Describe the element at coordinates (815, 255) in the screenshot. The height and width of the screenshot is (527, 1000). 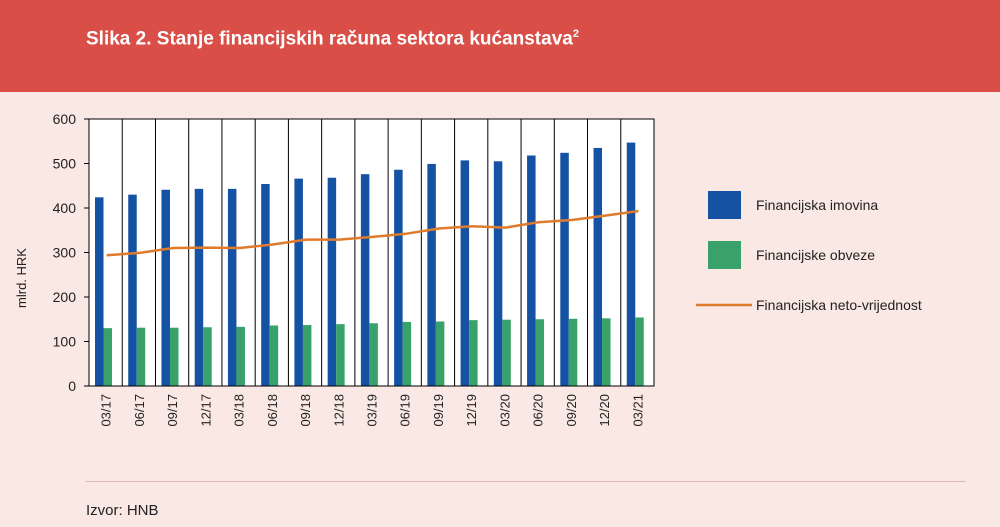
I see `legend-label: Financijske obveze` at that location.